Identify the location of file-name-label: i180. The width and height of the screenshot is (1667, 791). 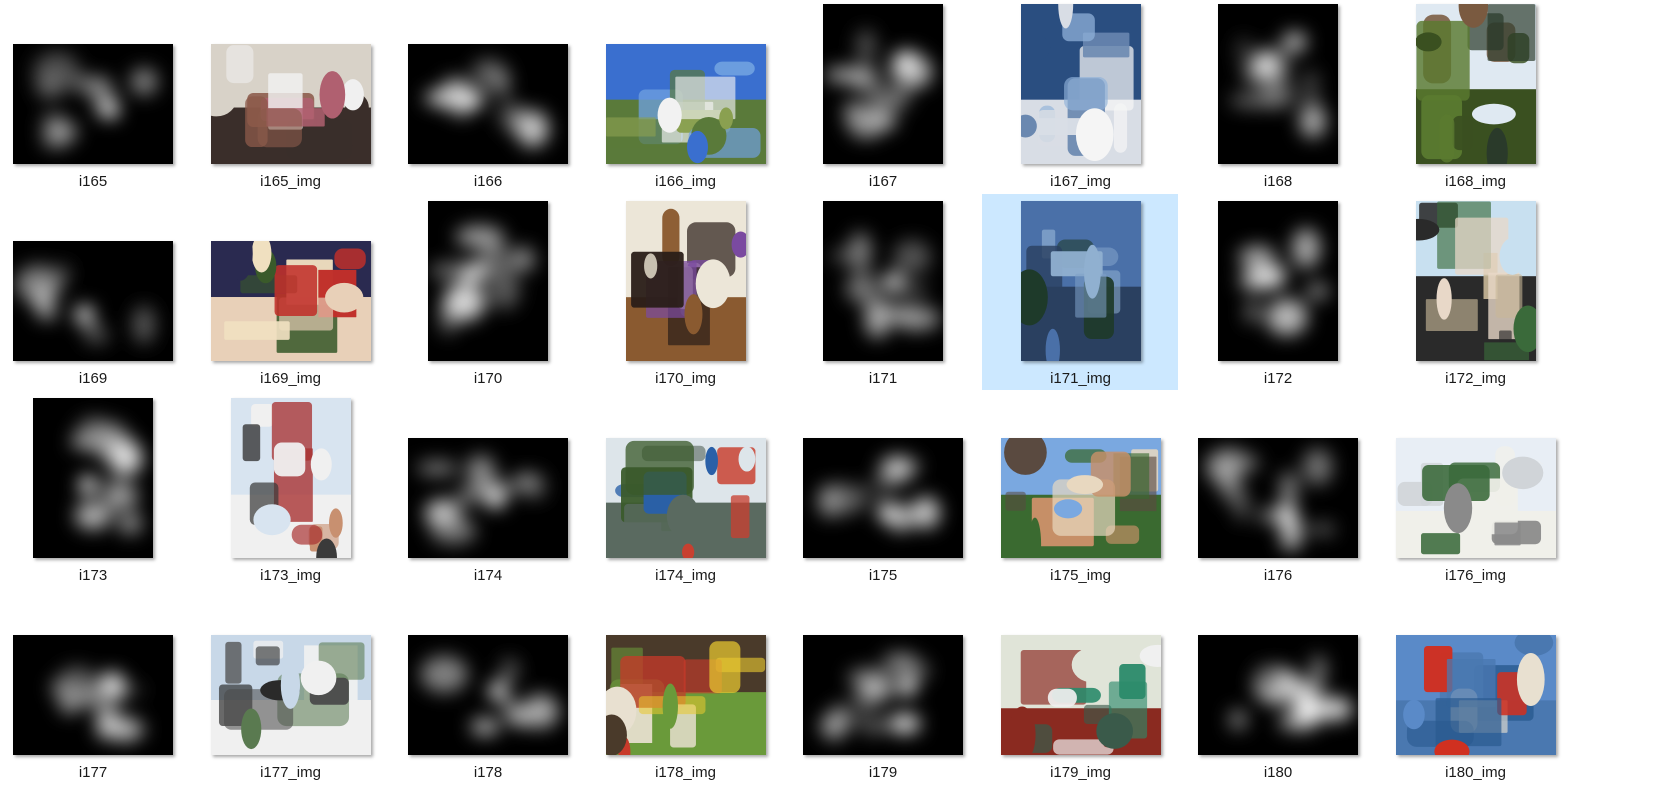
(1278, 772).